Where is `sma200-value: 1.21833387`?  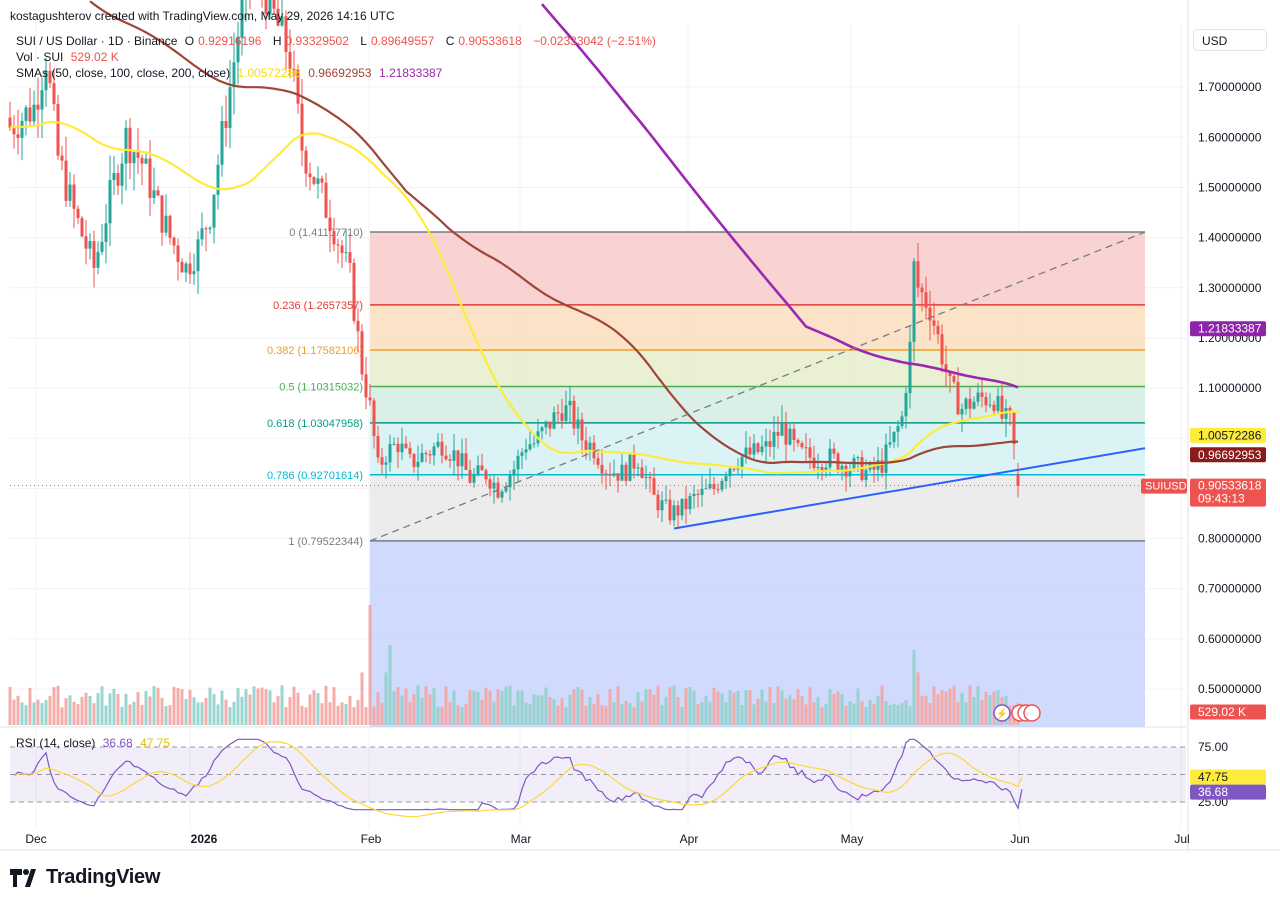 sma200-value: 1.21833387 is located at coordinates (410, 73).